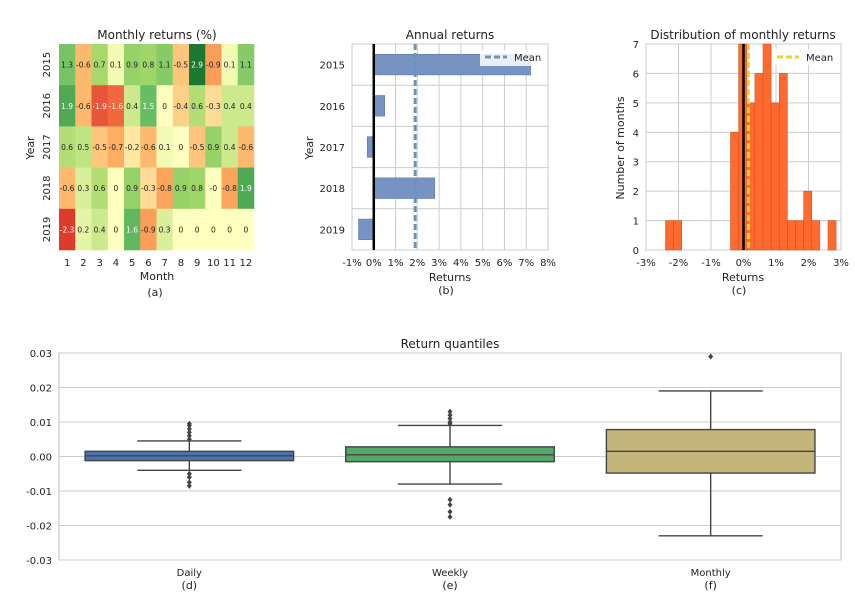 The height and width of the screenshot is (608, 855). Describe the element at coordinates (742, 35) in the screenshot. I see `distribution-title: Distribution of monthly returns` at that location.